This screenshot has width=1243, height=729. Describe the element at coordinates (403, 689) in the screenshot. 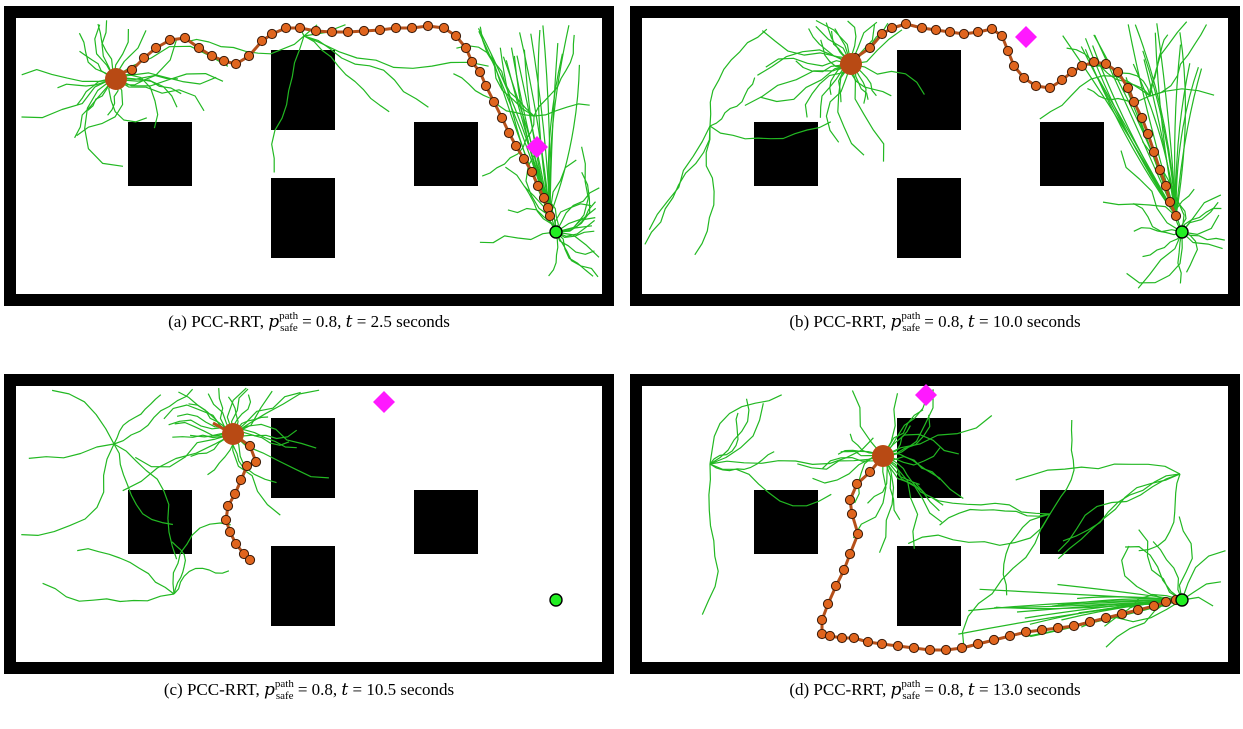

I see `caption-time: = 10.5 seconds` at that location.